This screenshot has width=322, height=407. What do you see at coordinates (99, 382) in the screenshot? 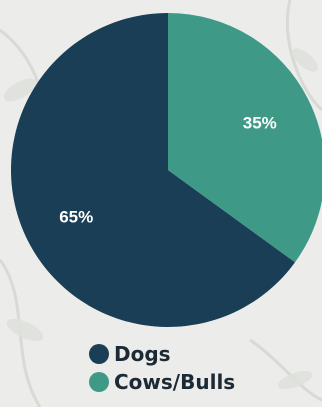
I see `legend-swatch-cows-bulls` at bounding box center [99, 382].